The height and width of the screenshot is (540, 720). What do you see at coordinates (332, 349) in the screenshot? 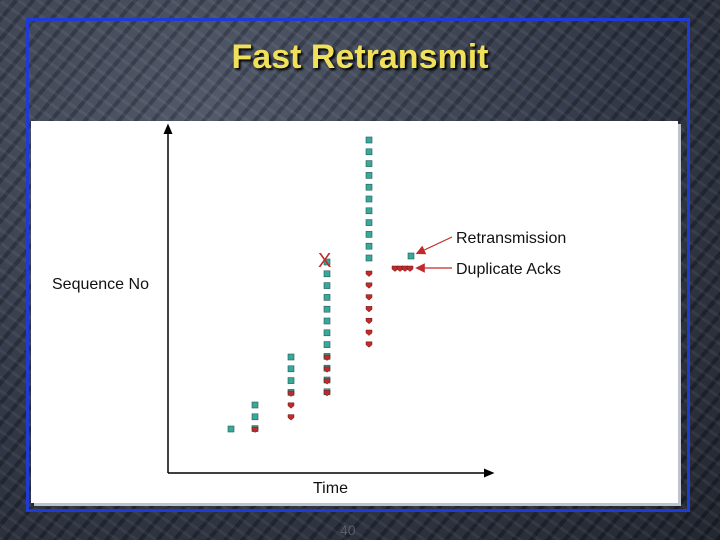
I see `ack-markers` at bounding box center [332, 349].